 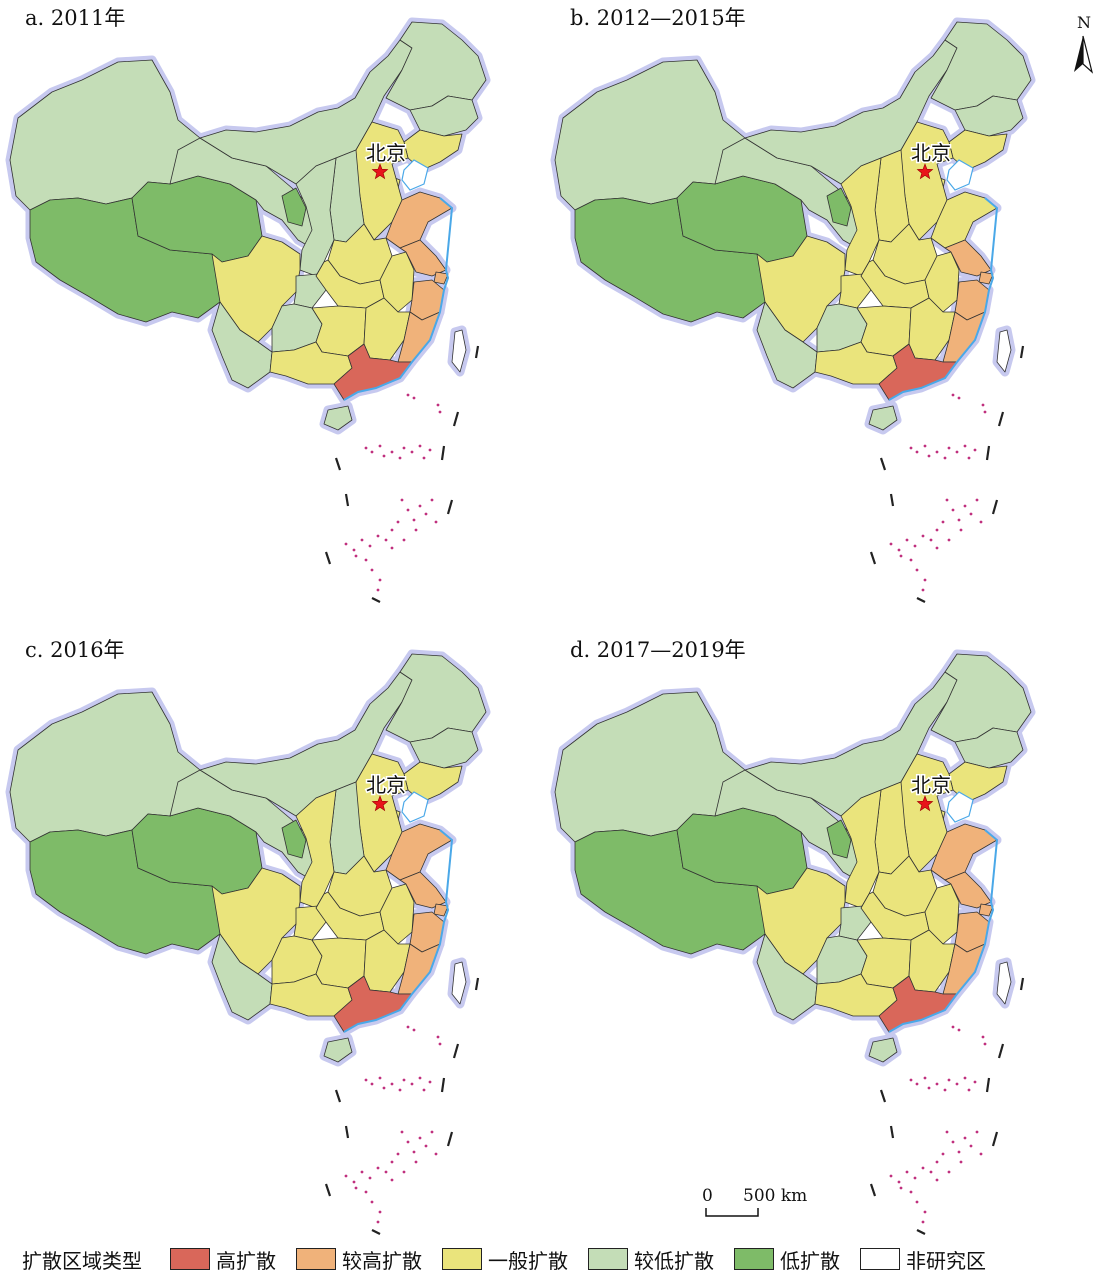 I want to click on province-ningxia, so click(x=839, y=839).